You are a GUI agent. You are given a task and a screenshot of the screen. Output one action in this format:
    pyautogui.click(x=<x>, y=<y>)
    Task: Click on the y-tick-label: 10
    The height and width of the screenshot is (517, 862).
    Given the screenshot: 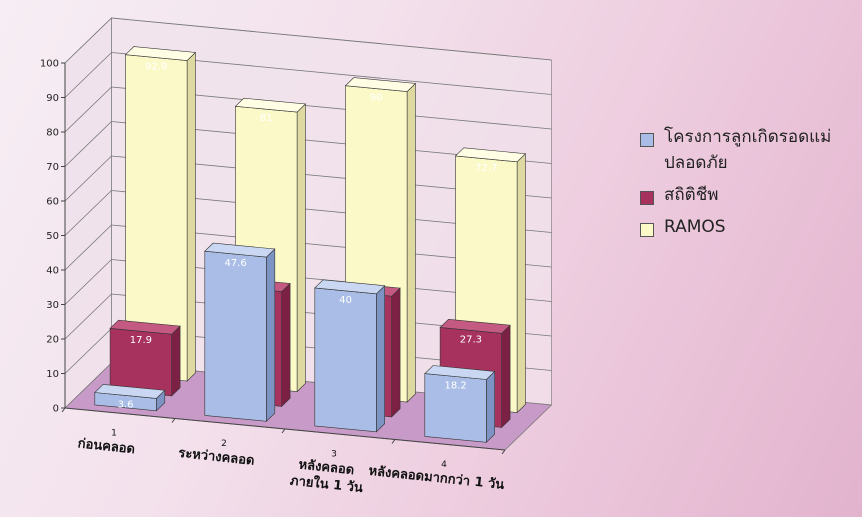 What is the action you would take?
    pyautogui.click(x=52, y=374)
    